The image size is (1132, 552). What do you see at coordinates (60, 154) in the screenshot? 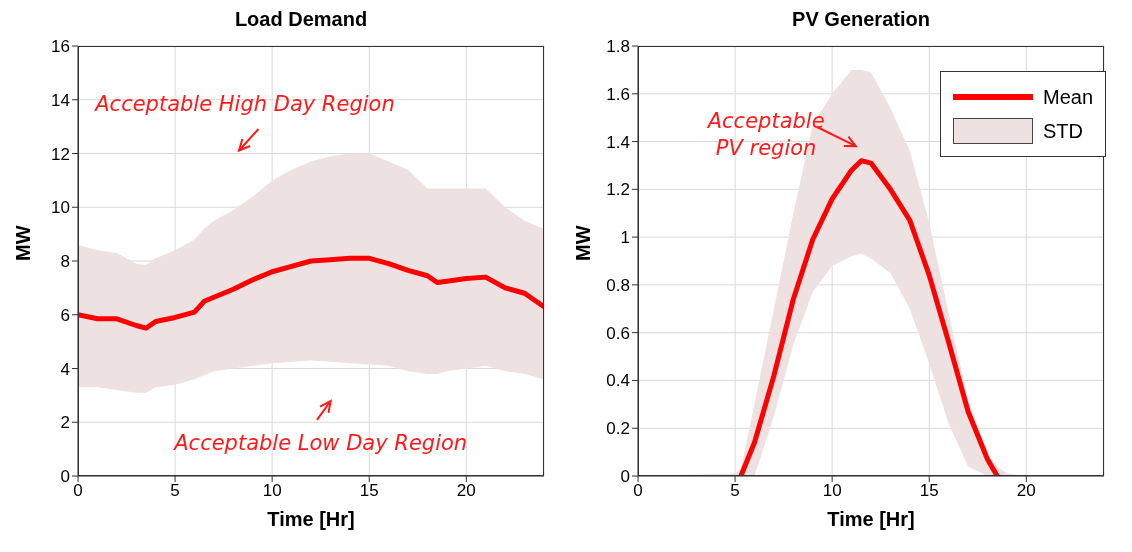
I see `y-tick-label: 12` at bounding box center [60, 154].